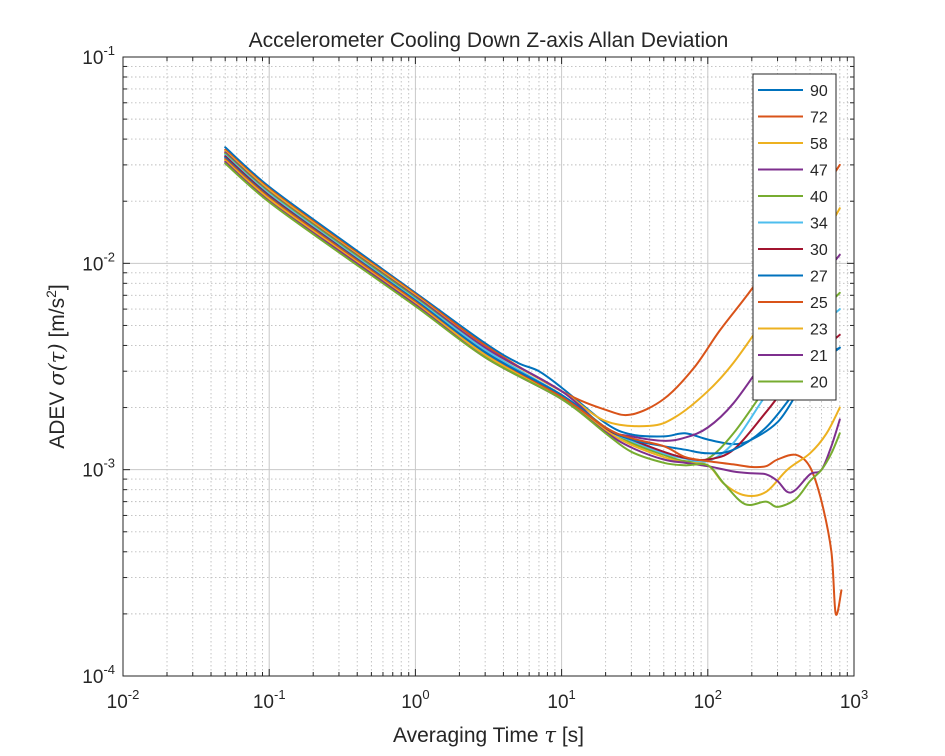  I want to click on x-tick-label: 10⁻², so click(123, 700).